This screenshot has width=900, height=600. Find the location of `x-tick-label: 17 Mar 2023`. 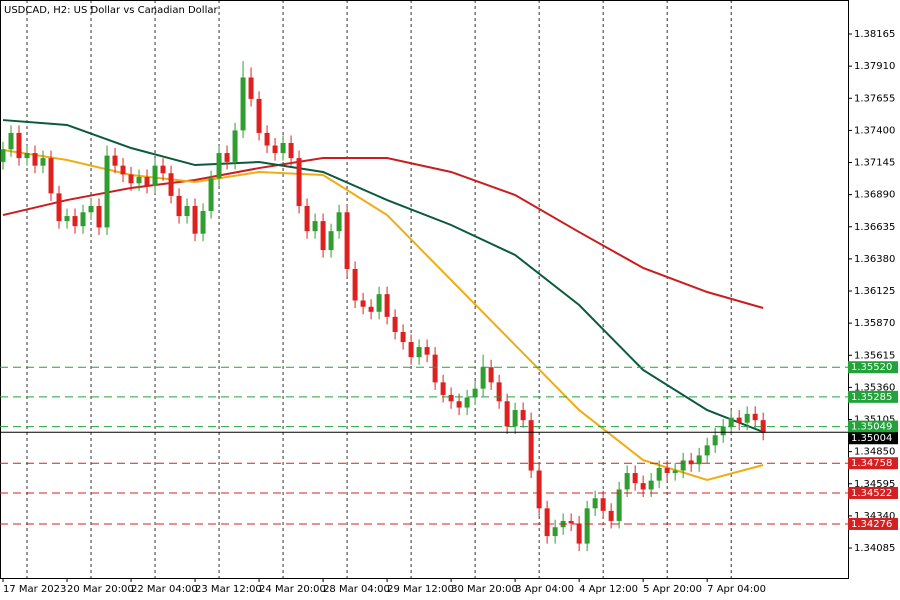

x-tick-label: 17 Mar 2023 is located at coordinates (34, 589).